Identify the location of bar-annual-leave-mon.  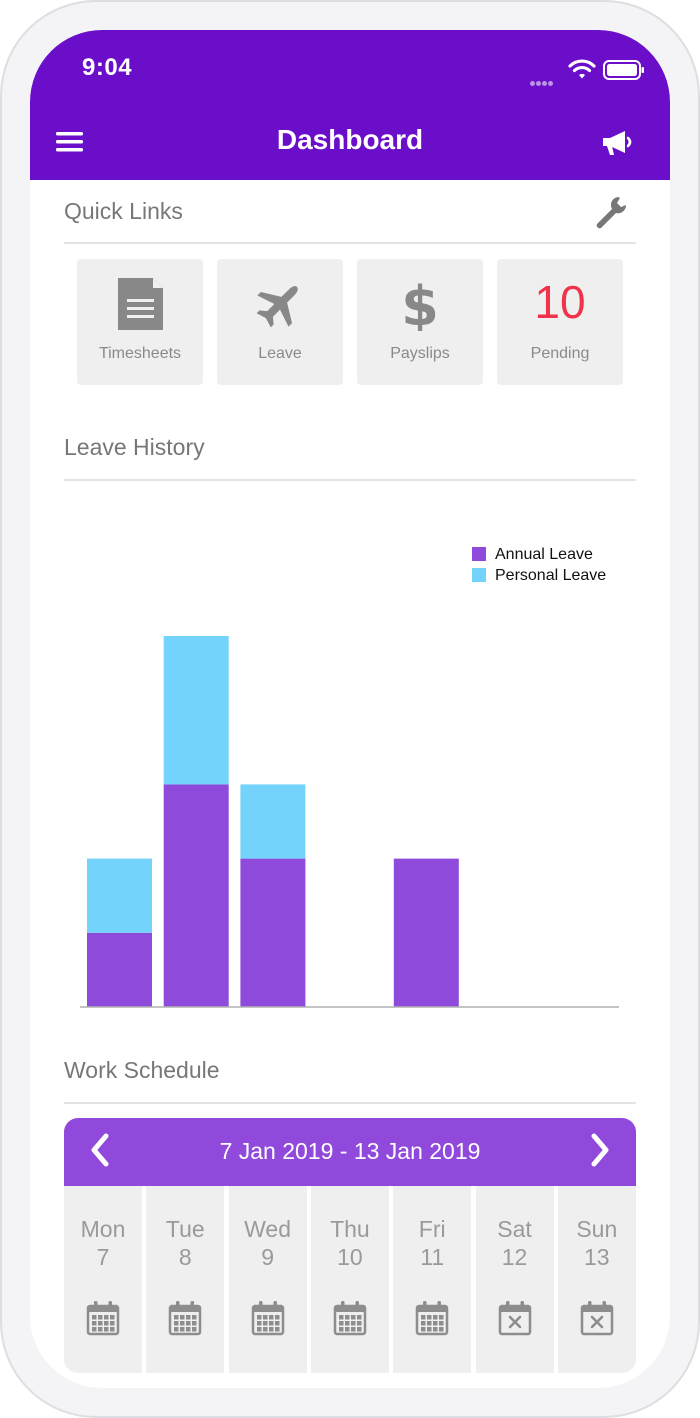
(119, 970).